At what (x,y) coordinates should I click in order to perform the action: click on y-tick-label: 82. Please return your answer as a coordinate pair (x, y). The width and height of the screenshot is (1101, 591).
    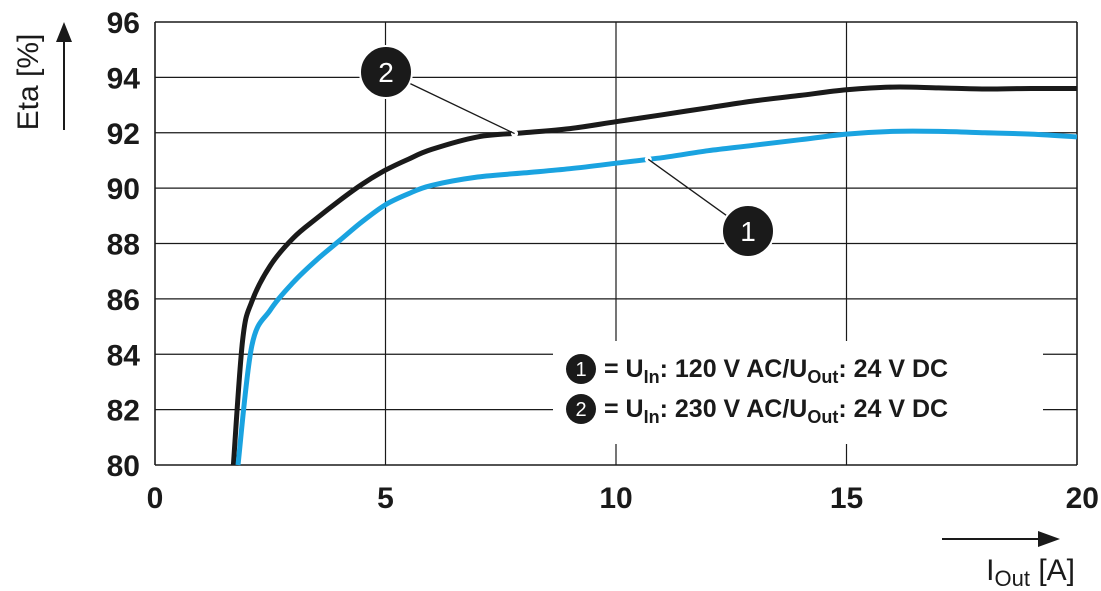
    Looking at the image, I should click on (123, 411).